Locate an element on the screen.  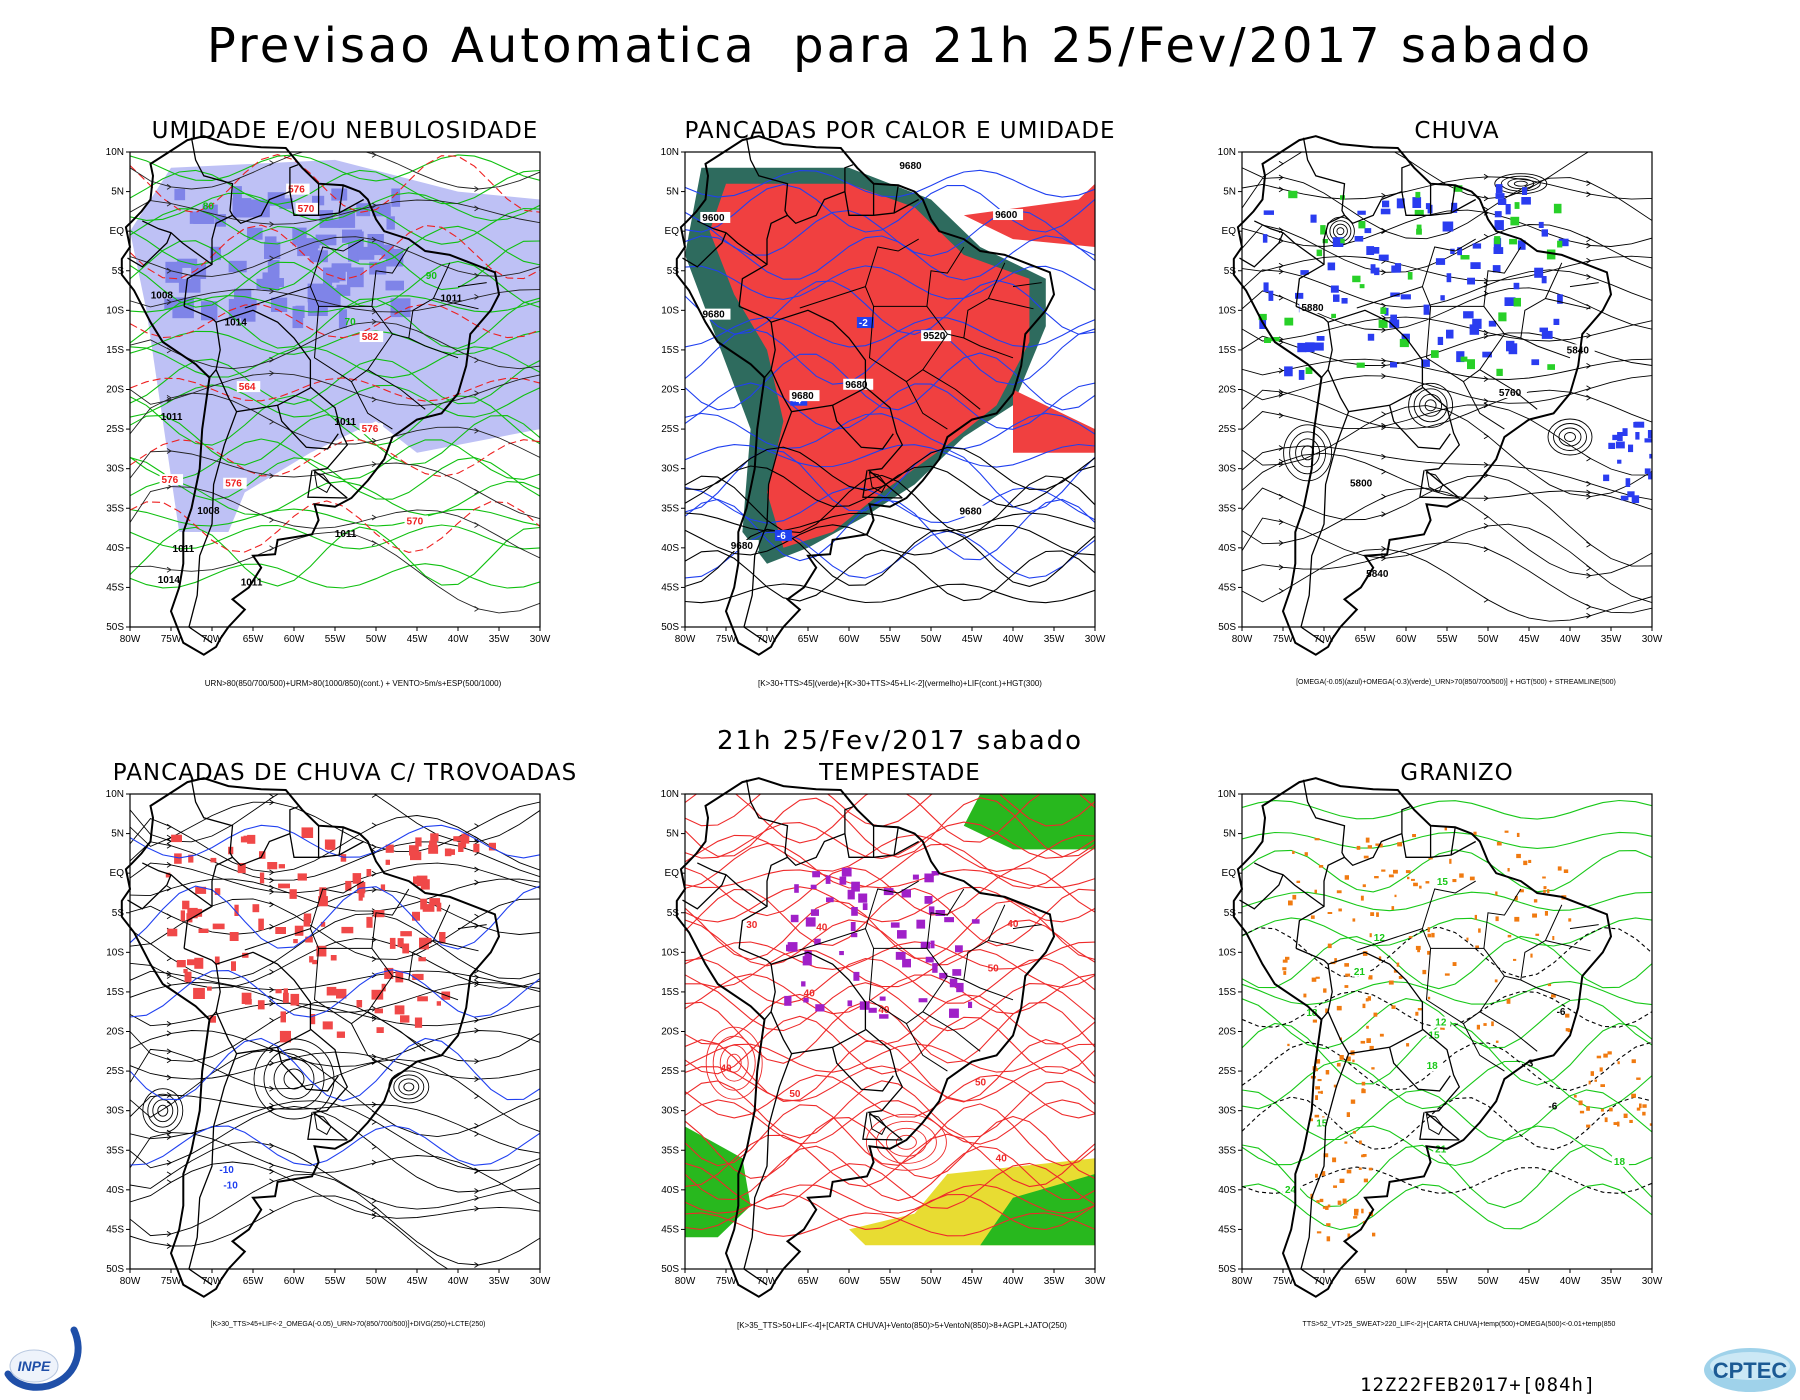
hgt500-label: 5800 is located at coordinates (1361, 483).